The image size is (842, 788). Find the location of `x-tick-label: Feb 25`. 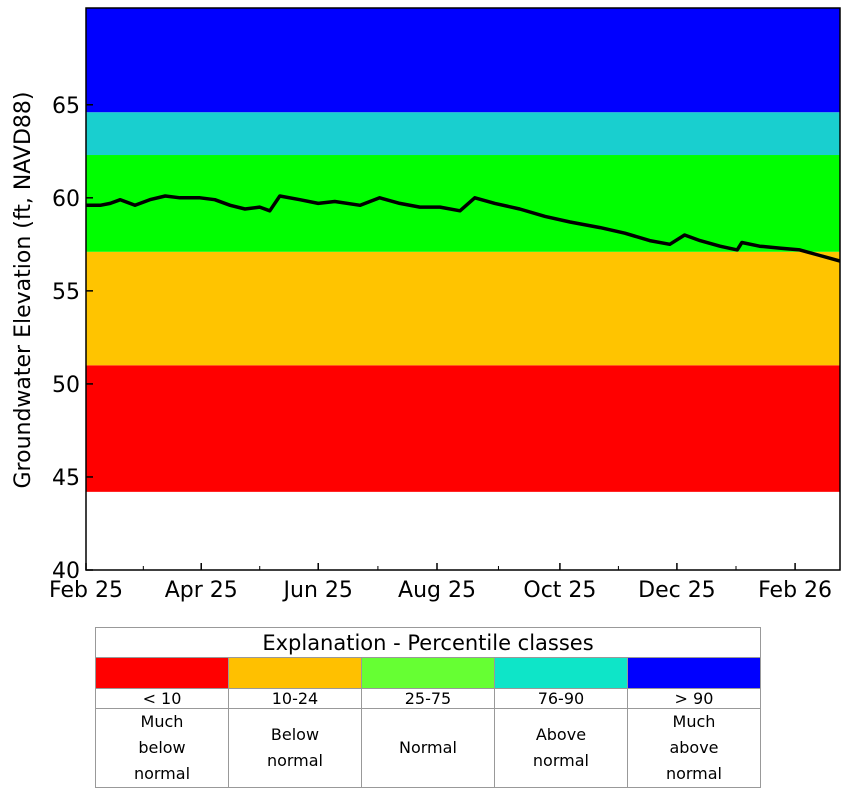

x-tick-label: Feb 25 is located at coordinates (86, 590).